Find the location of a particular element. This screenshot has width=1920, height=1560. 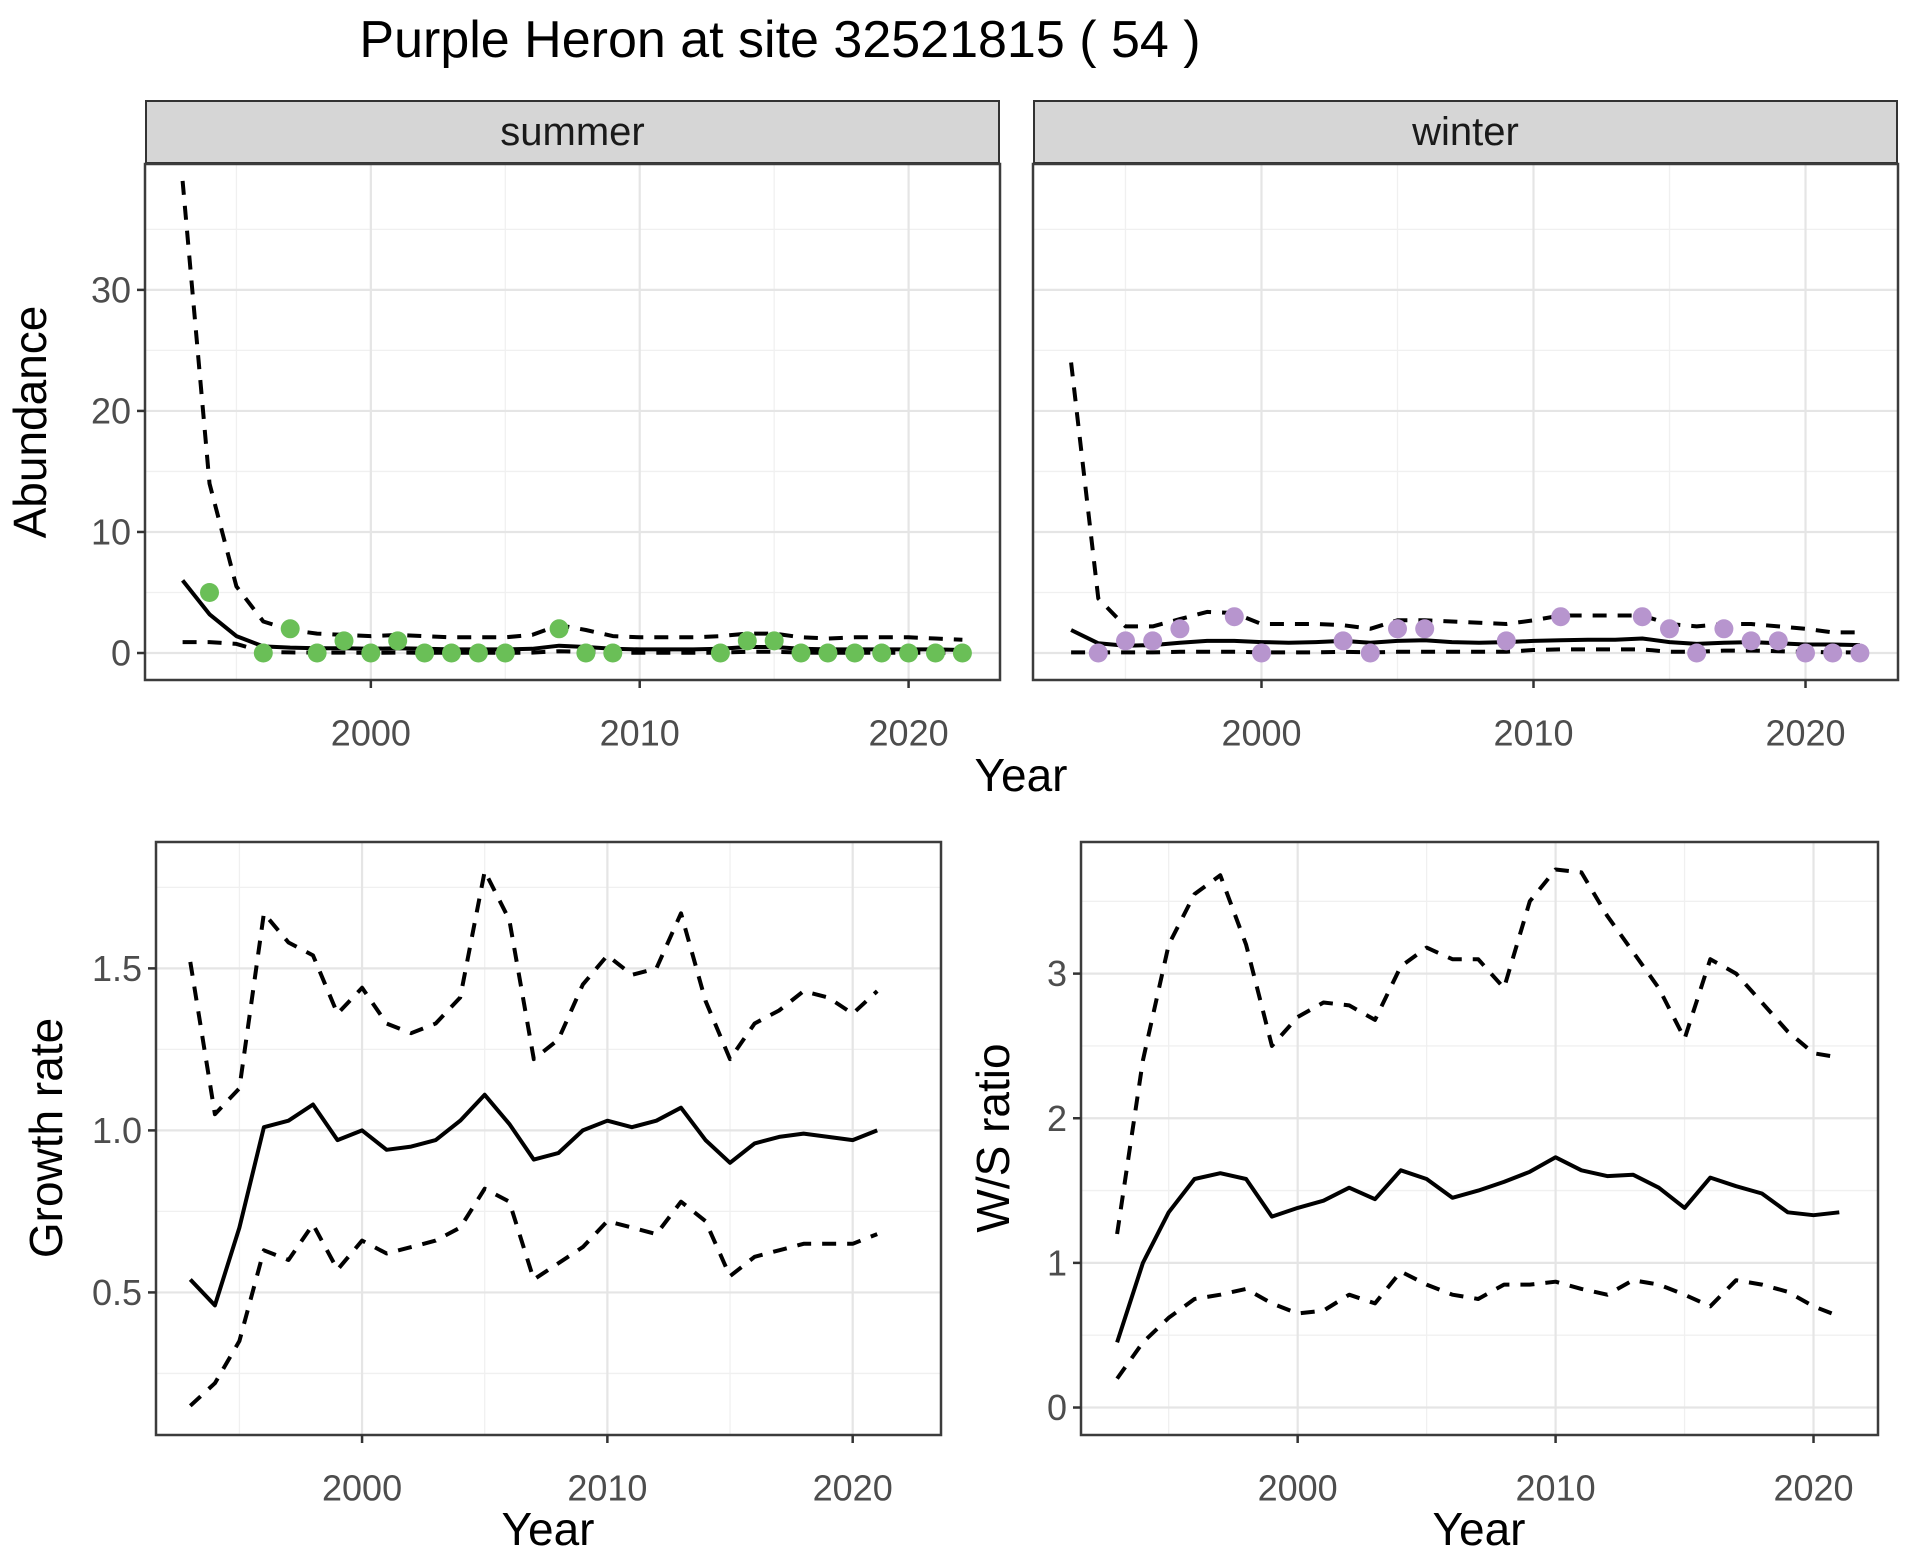

y-tick-label: 30 is located at coordinates (111, 289).